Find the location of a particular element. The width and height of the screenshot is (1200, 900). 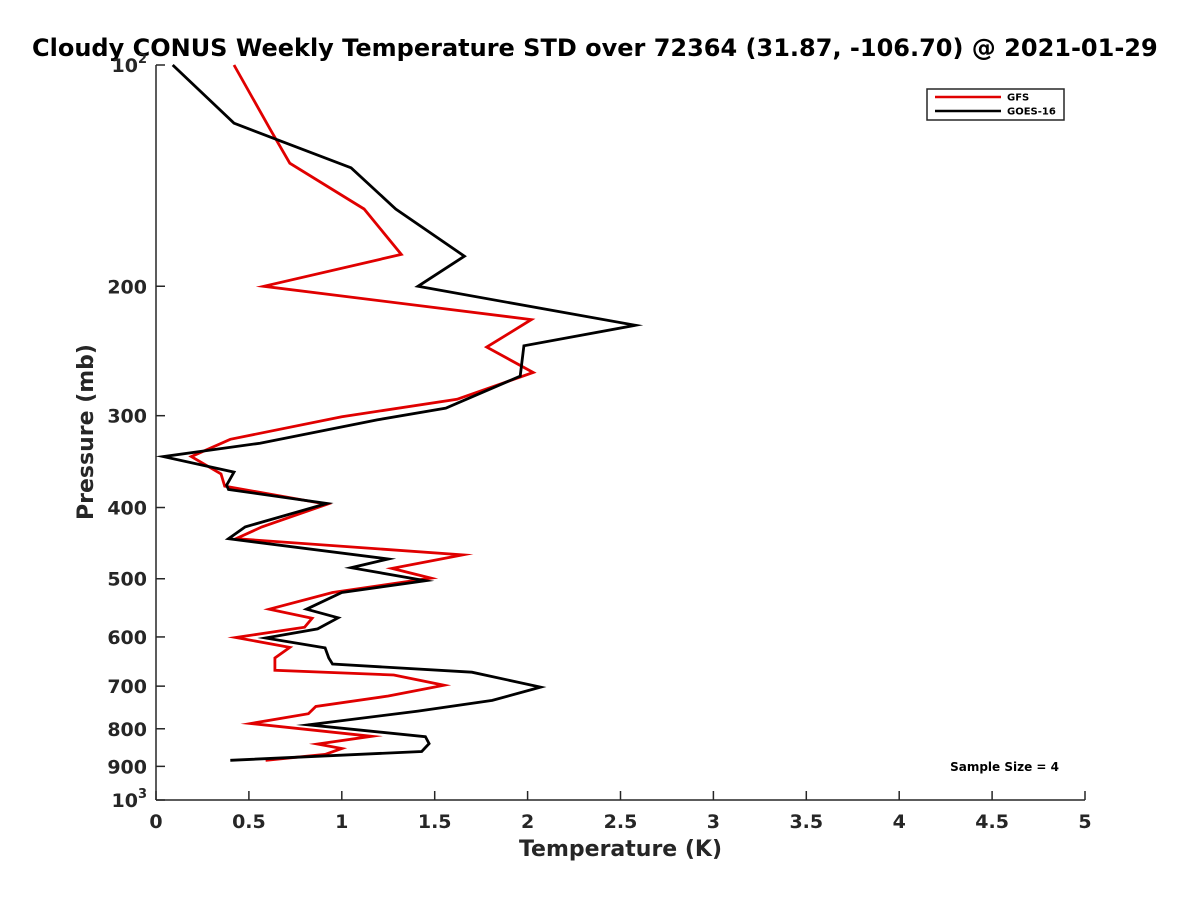

sample-size-annotation: Sample Size = 4 is located at coordinates (1004, 767).